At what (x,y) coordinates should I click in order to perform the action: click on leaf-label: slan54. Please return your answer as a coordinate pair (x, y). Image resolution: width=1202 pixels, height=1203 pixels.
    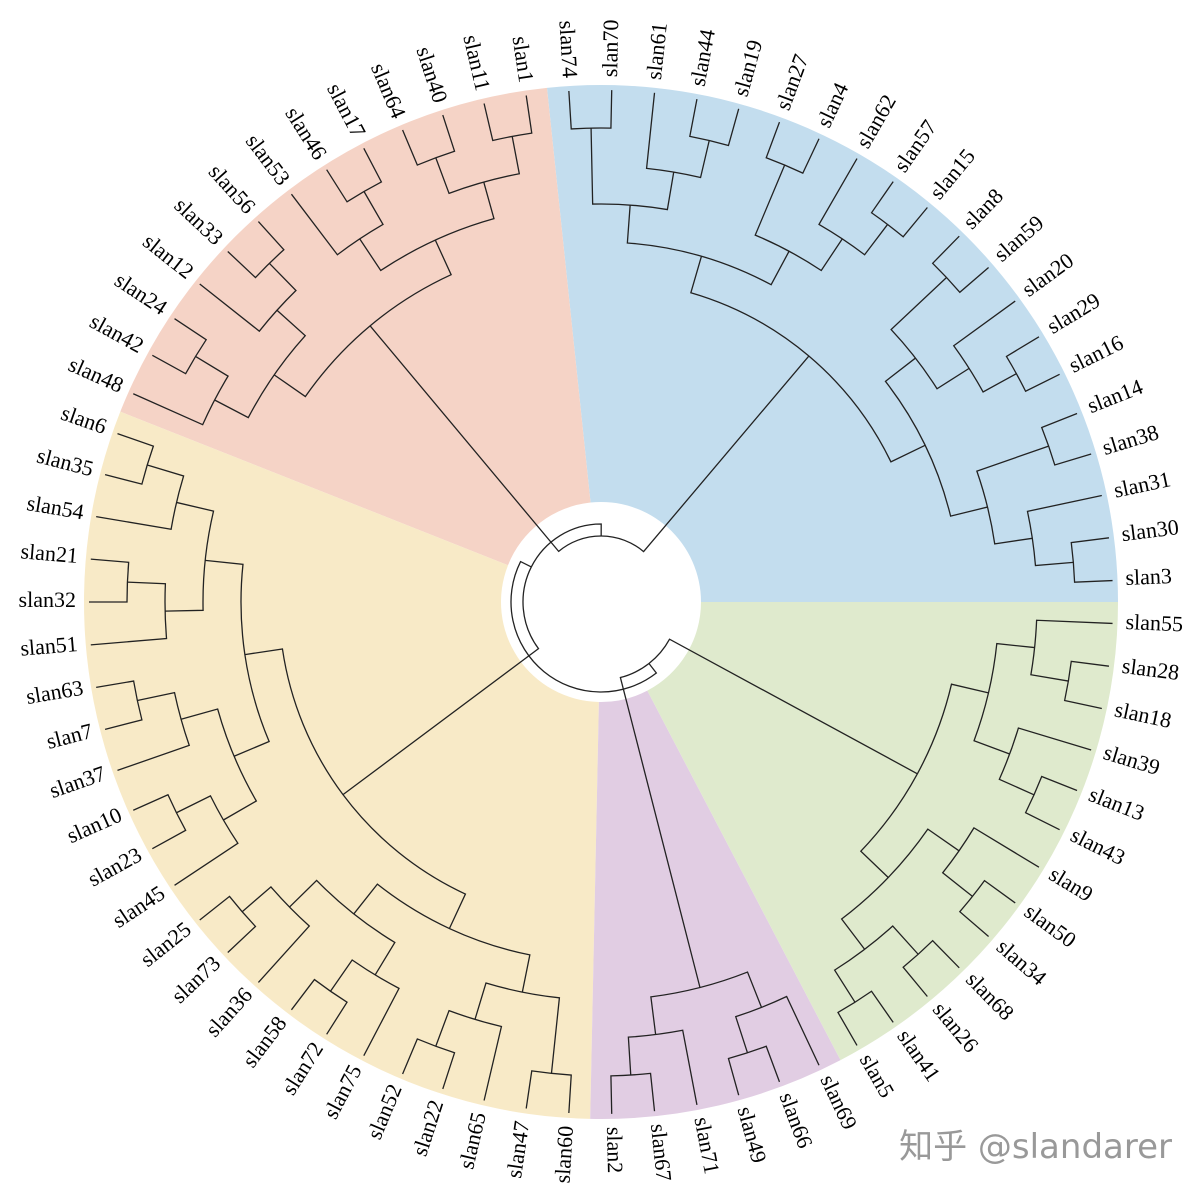
    Looking at the image, I should click on (55, 507).